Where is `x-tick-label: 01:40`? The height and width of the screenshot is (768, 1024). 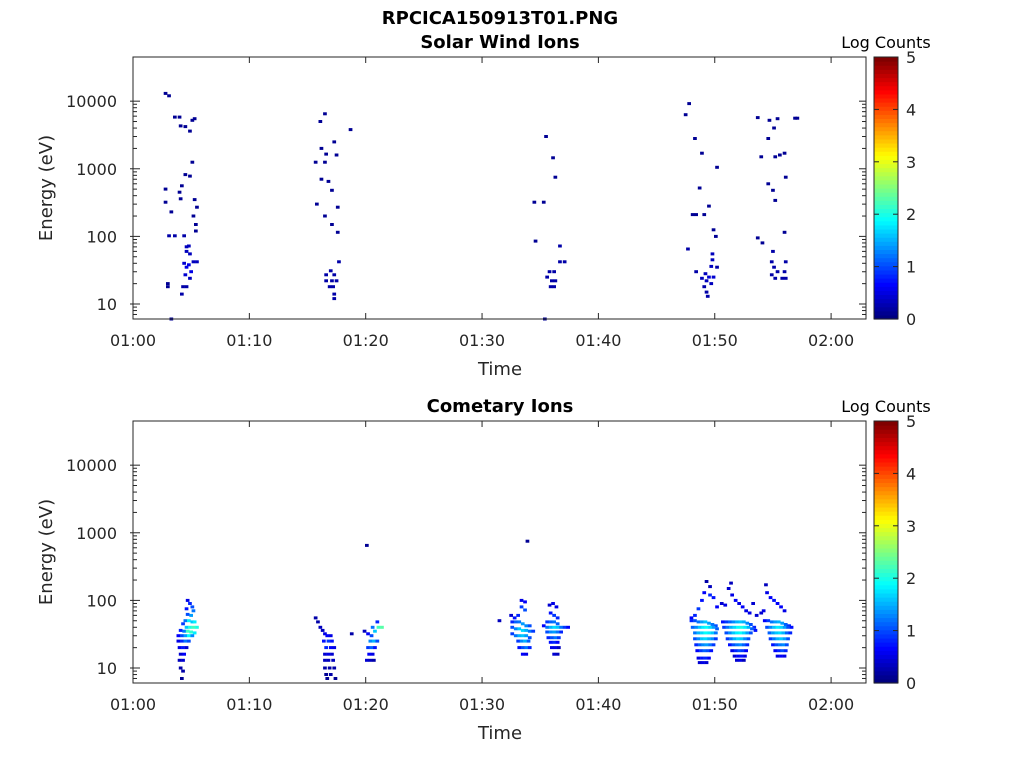 x-tick-label: 01:40 is located at coordinates (598, 704).